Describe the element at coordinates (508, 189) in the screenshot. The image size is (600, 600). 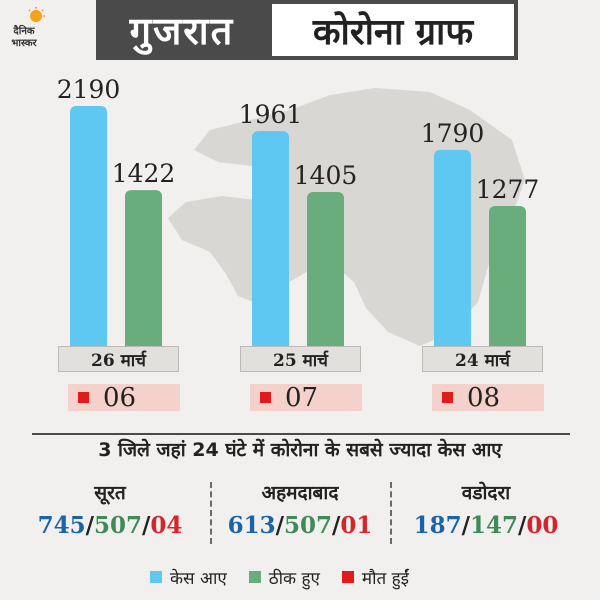
I see `data-label-recovered: 1277` at that location.